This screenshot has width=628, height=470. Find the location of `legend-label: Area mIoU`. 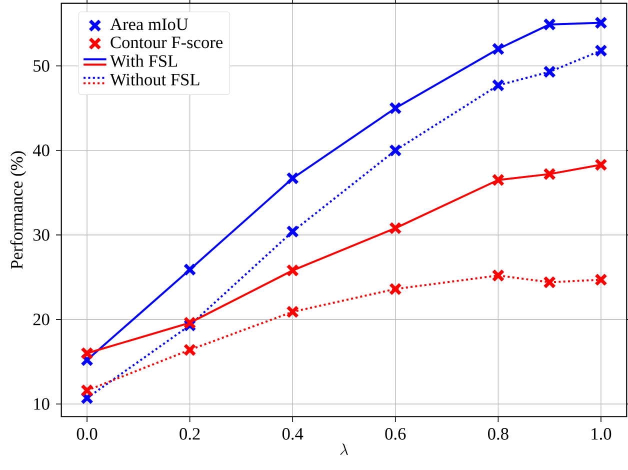

legend-label: Area mIoU is located at coordinates (149, 24).